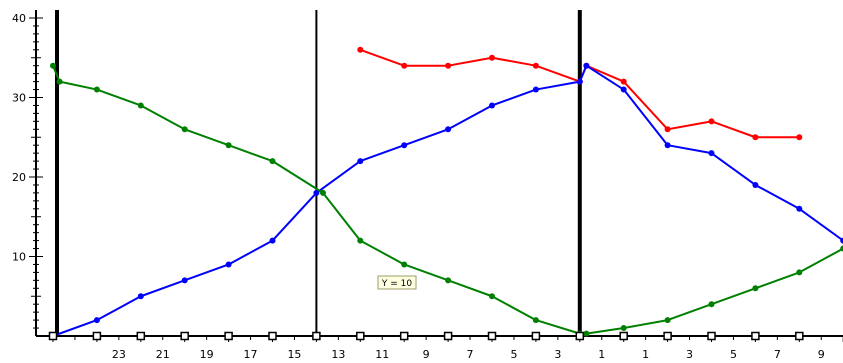  I want to click on y-tick-label: 30, so click(19, 98).